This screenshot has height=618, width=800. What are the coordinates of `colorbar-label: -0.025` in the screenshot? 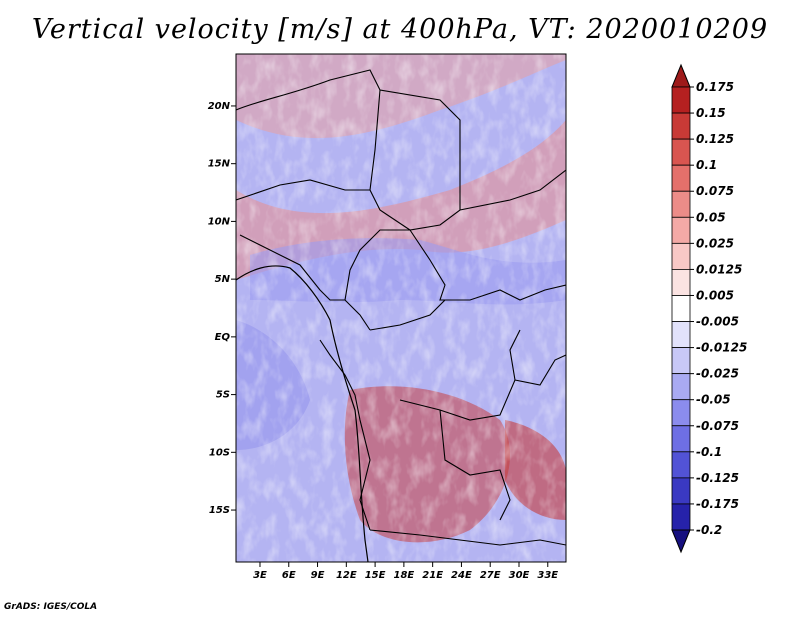 It's located at (717, 374).